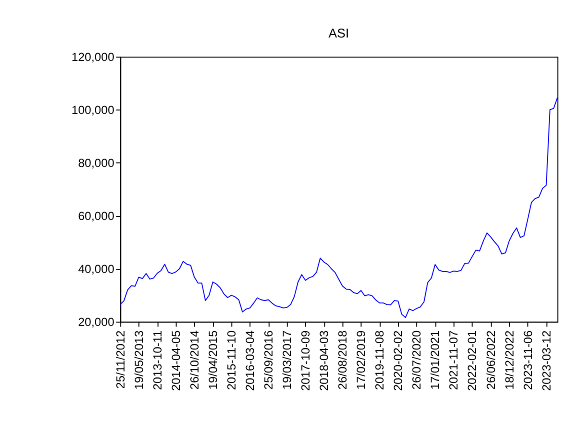 This screenshot has height=441, width=561. What do you see at coordinates (361, 360) in the screenshot?
I see `x-tick-label: 17/02/2019` at bounding box center [361, 360].